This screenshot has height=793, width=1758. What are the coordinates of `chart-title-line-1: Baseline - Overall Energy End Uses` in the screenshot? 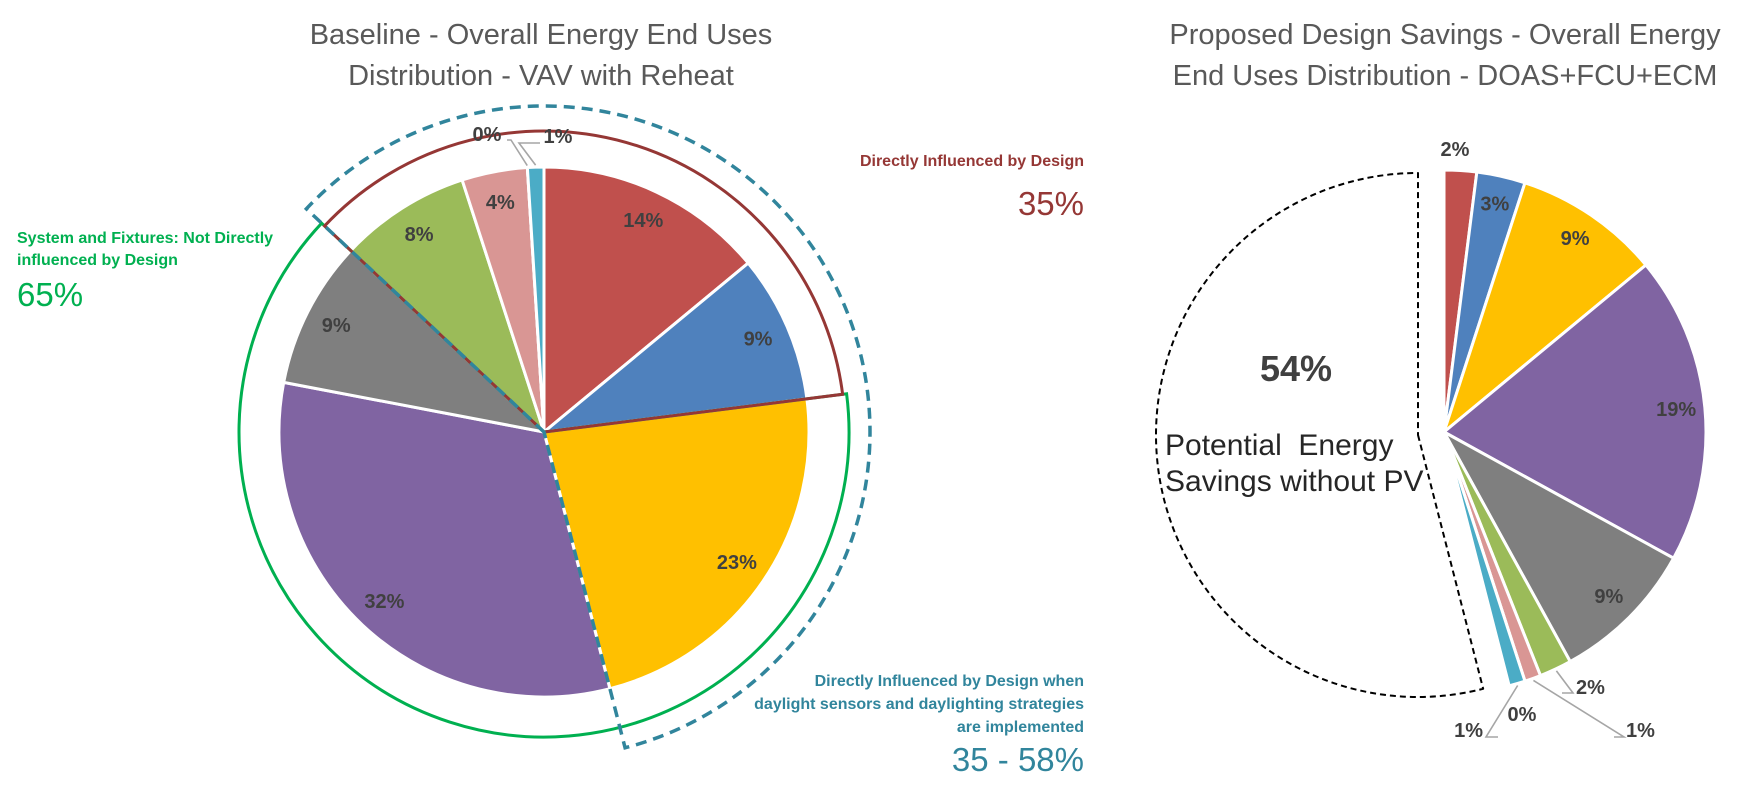 It's located at (541, 35).